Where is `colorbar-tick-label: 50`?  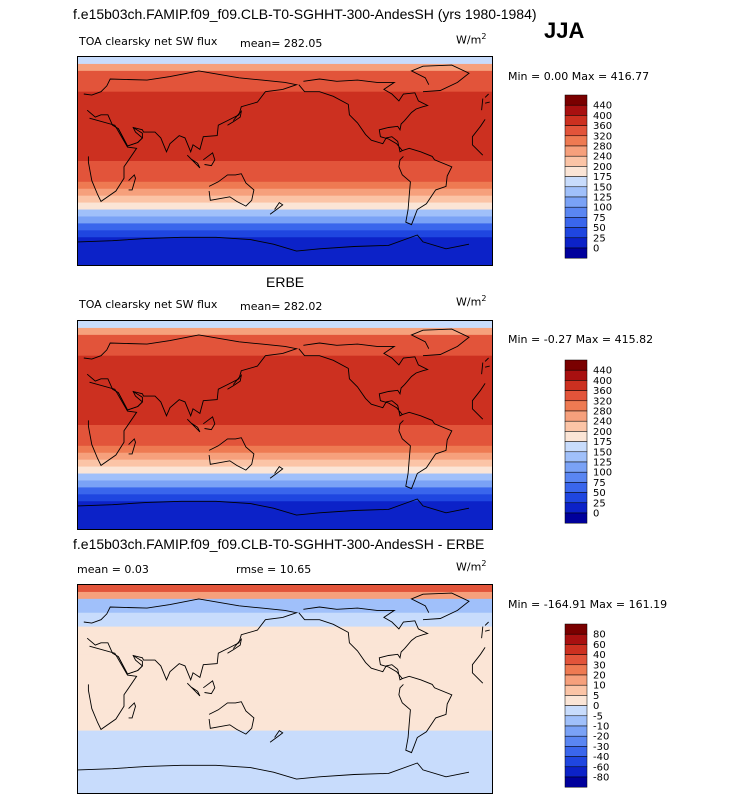 colorbar-tick-label: 50 is located at coordinates (599, 228).